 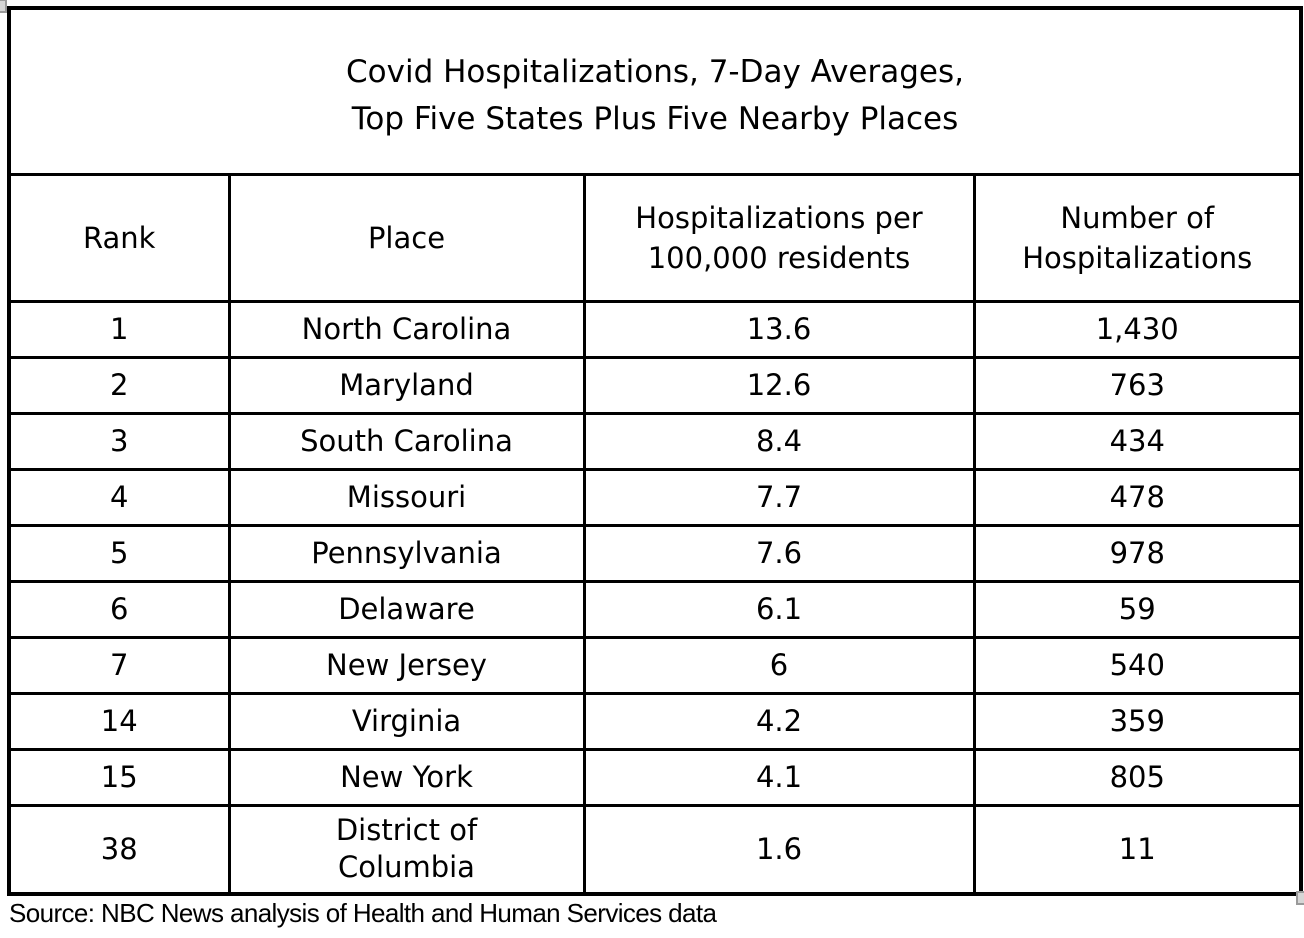 I want to click on column-header-rank: Rank, so click(x=119, y=237).